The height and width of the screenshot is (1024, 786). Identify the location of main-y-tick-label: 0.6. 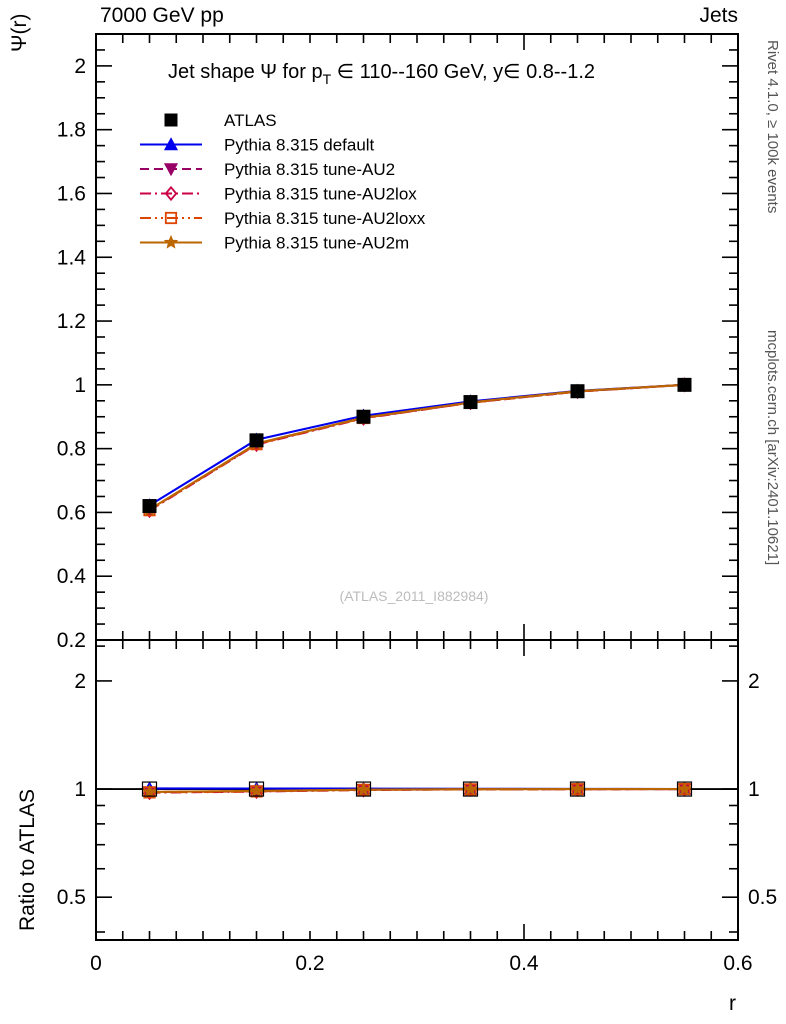
(71, 512).